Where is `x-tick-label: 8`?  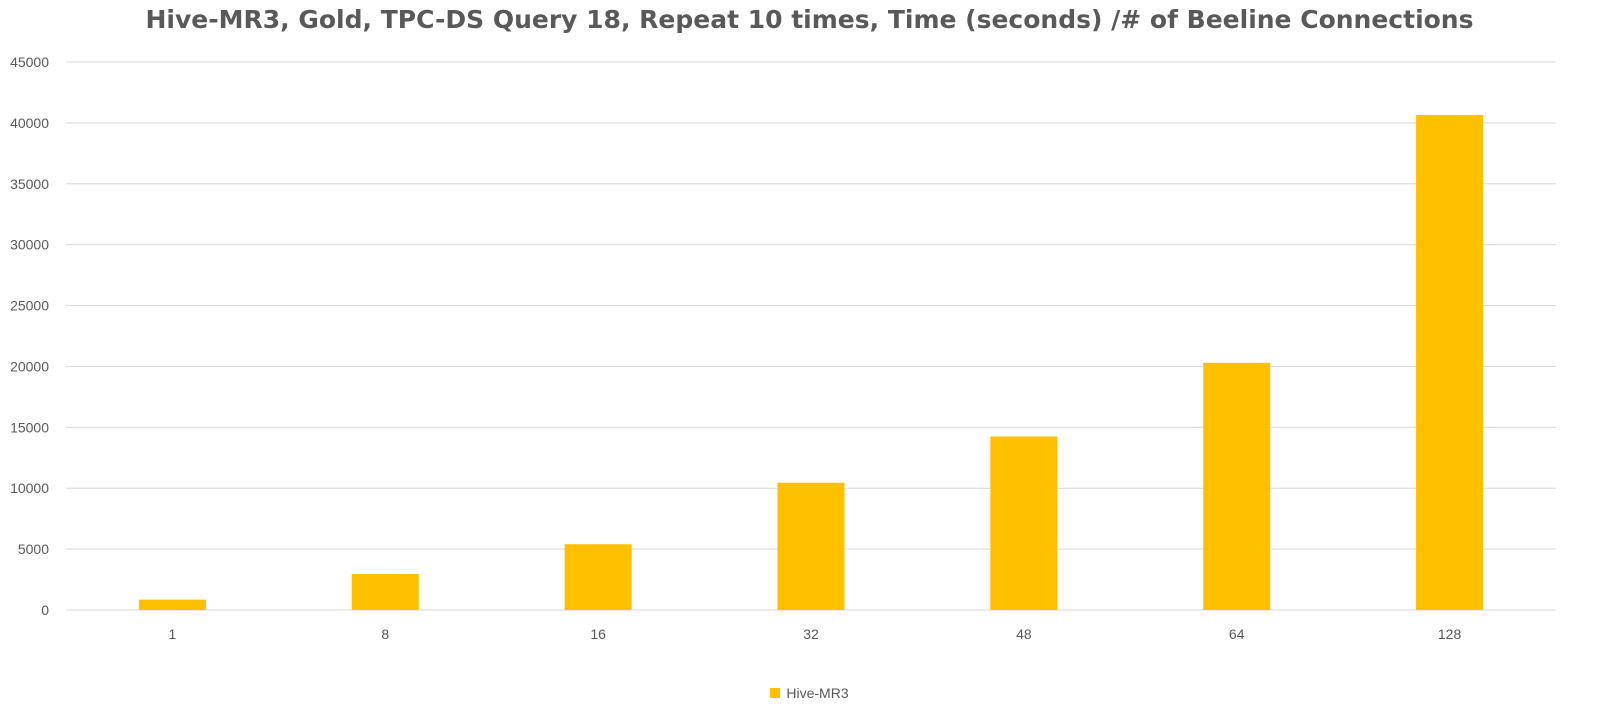 x-tick-label: 8 is located at coordinates (385, 634).